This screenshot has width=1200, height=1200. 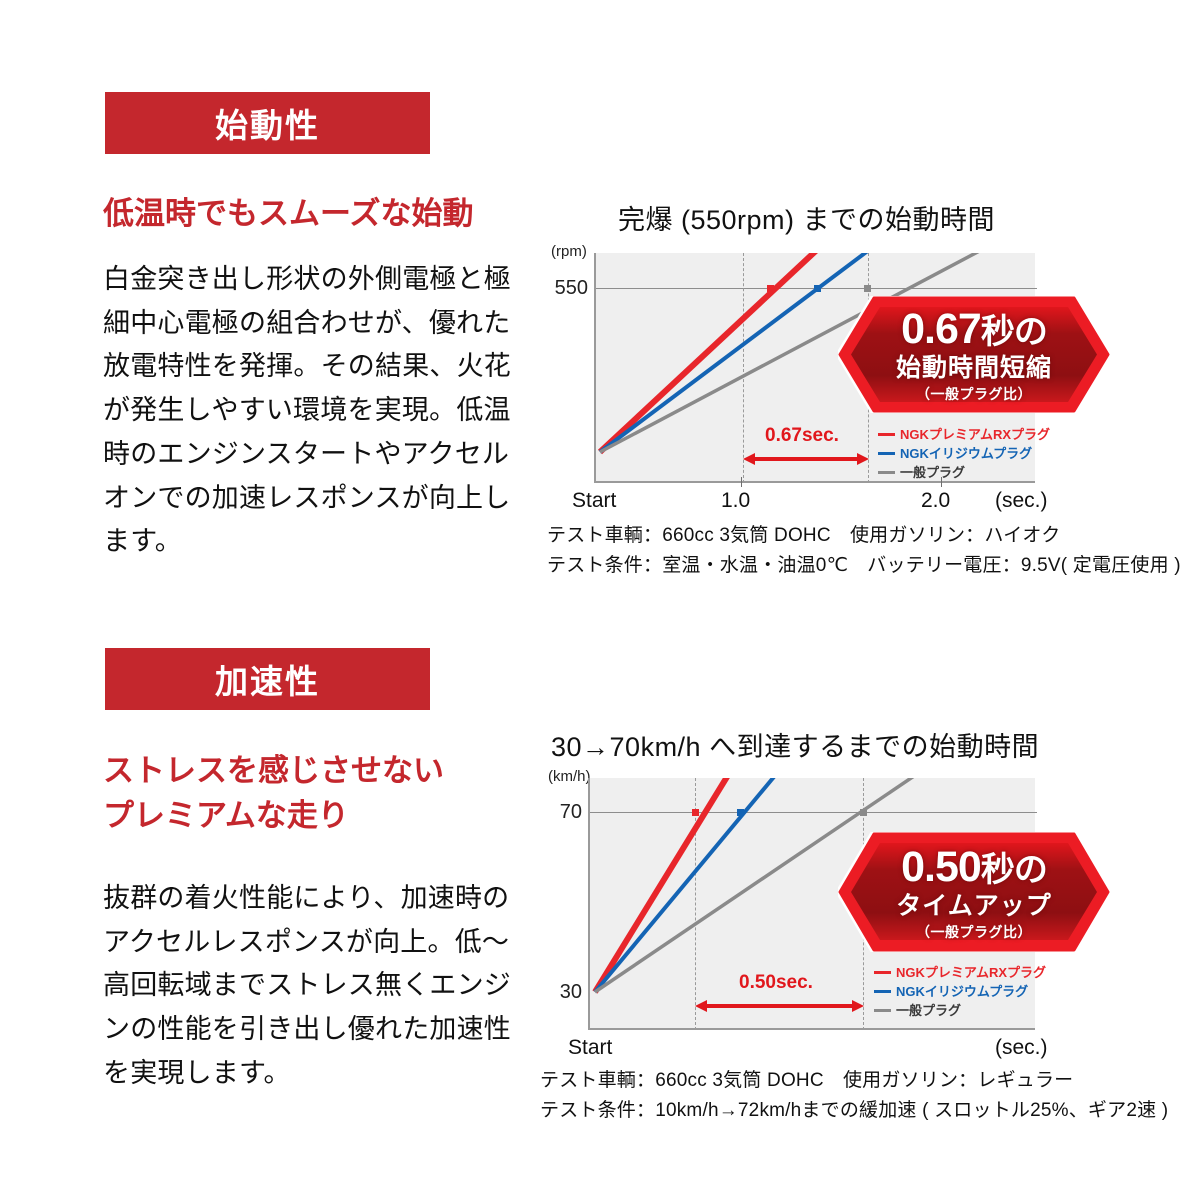 What do you see at coordinates (569, 251) in the screenshot?
I see `y-axis-unit-label: (rpm)` at bounding box center [569, 251].